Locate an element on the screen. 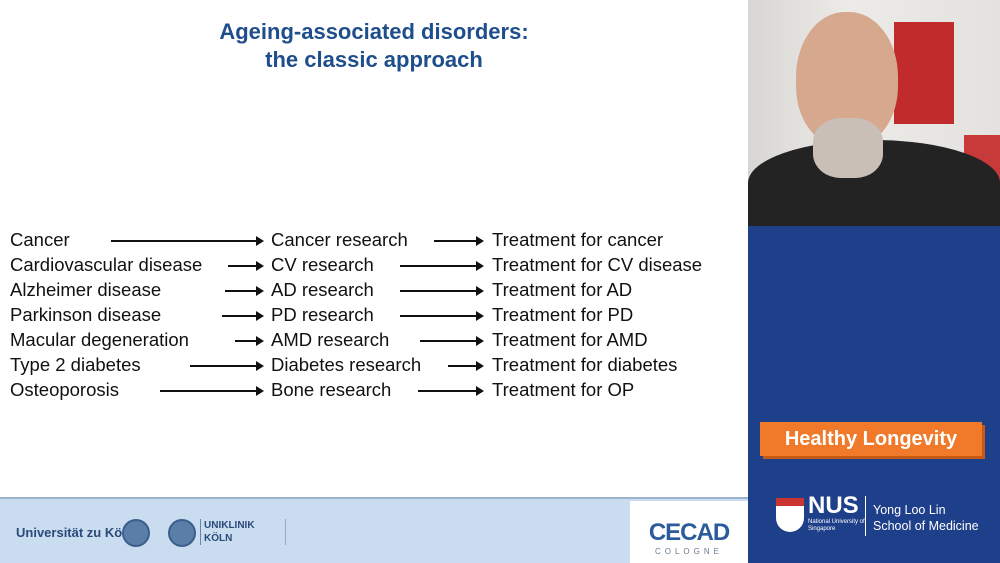 The height and width of the screenshot is (563, 1000). disorder: Macular degeneration is located at coordinates (99, 339).